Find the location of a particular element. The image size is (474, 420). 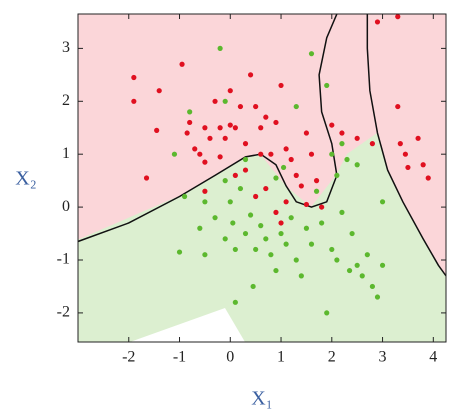

x-tick-label: -1 is located at coordinates (179, 357).